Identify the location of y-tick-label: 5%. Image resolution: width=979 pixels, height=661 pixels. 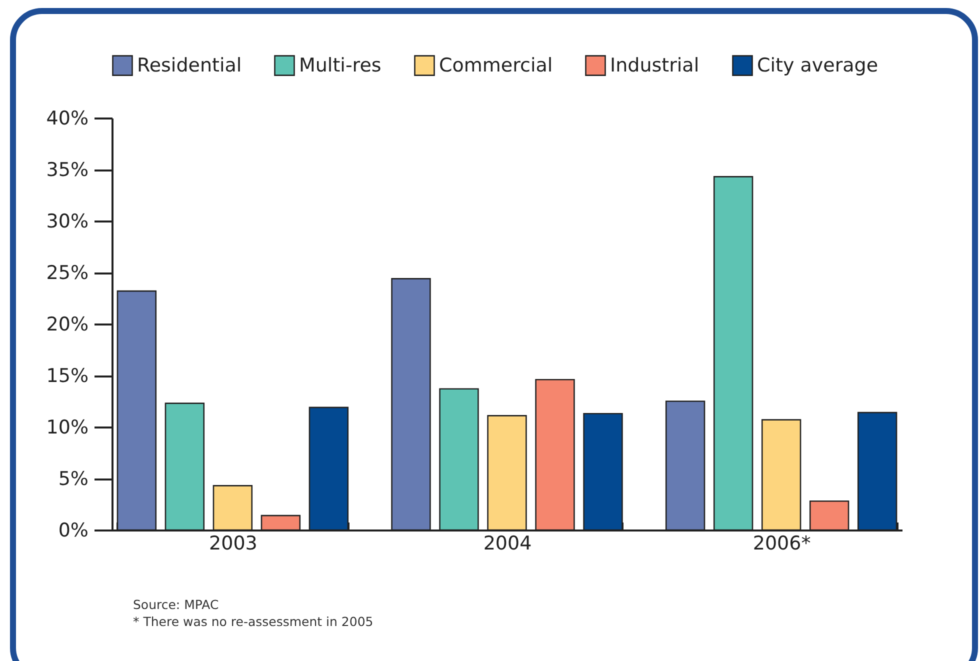
(73, 479).